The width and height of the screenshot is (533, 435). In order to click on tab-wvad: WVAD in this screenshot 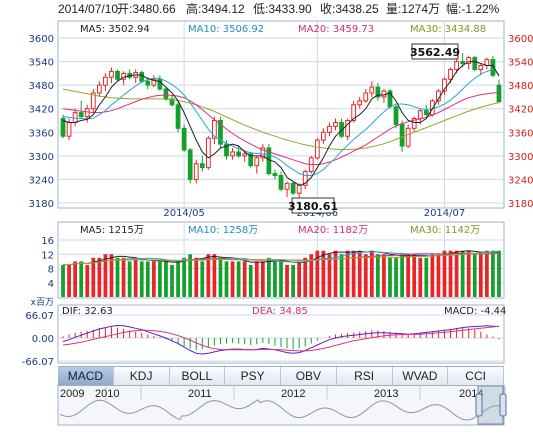, I will do `click(420, 376)`.